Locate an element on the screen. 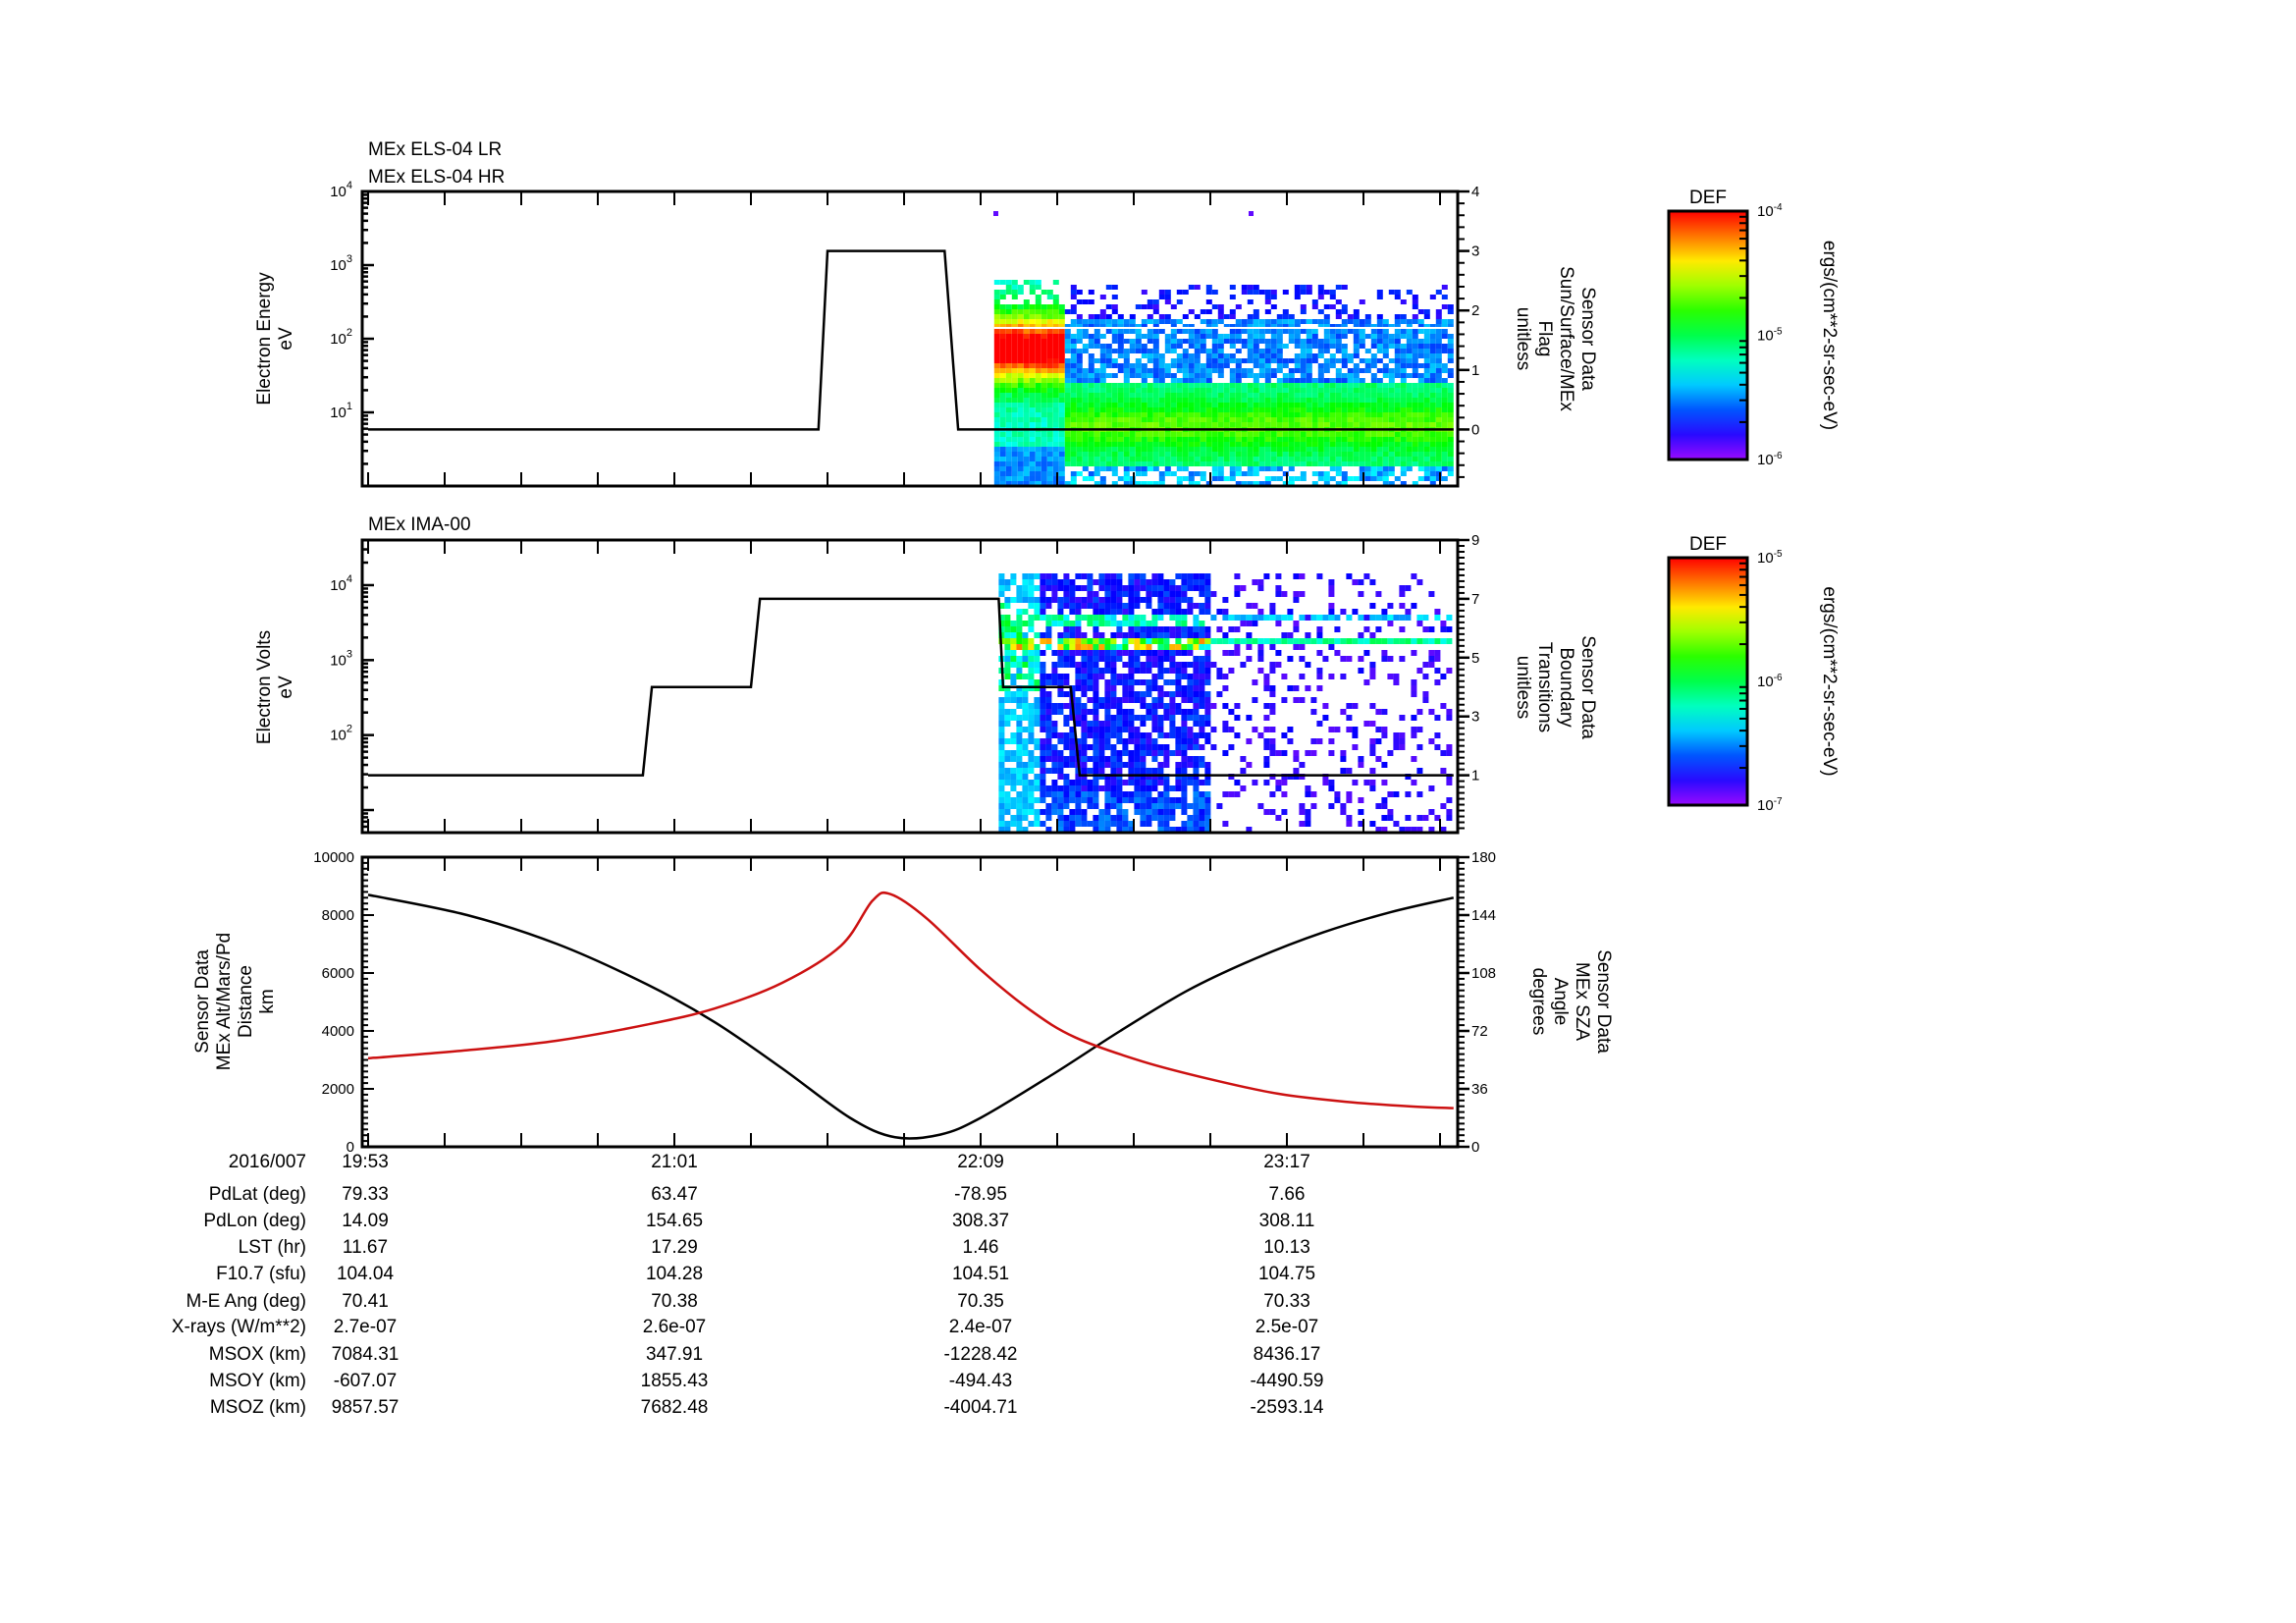 The image size is (2296, 1623). y-tick-base: 10 is located at coordinates (338, 585).